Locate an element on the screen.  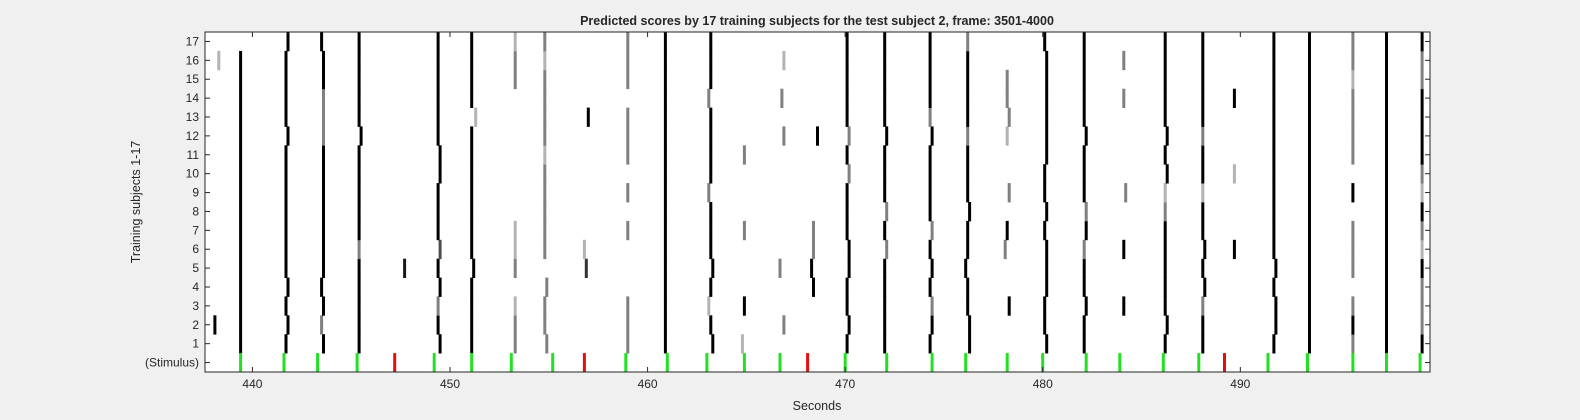
y-tick-label: 6 is located at coordinates (195, 249).